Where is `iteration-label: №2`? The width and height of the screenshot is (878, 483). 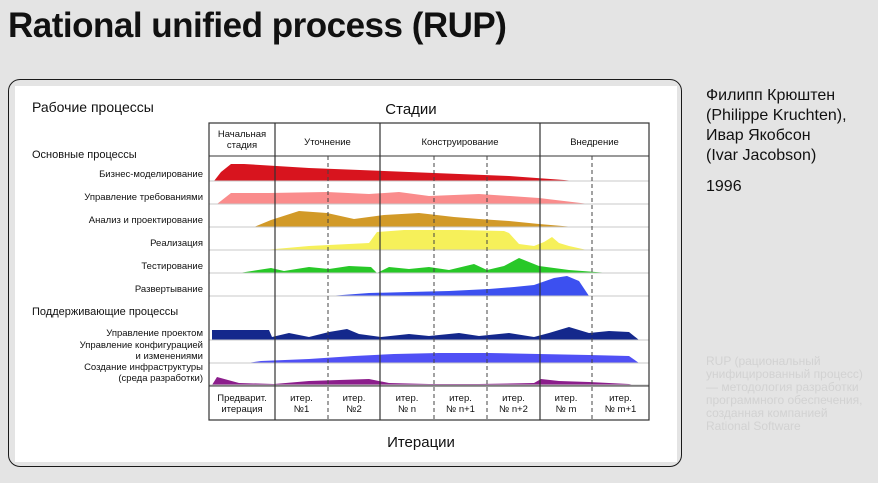 iteration-label: №2 is located at coordinates (353, 409).